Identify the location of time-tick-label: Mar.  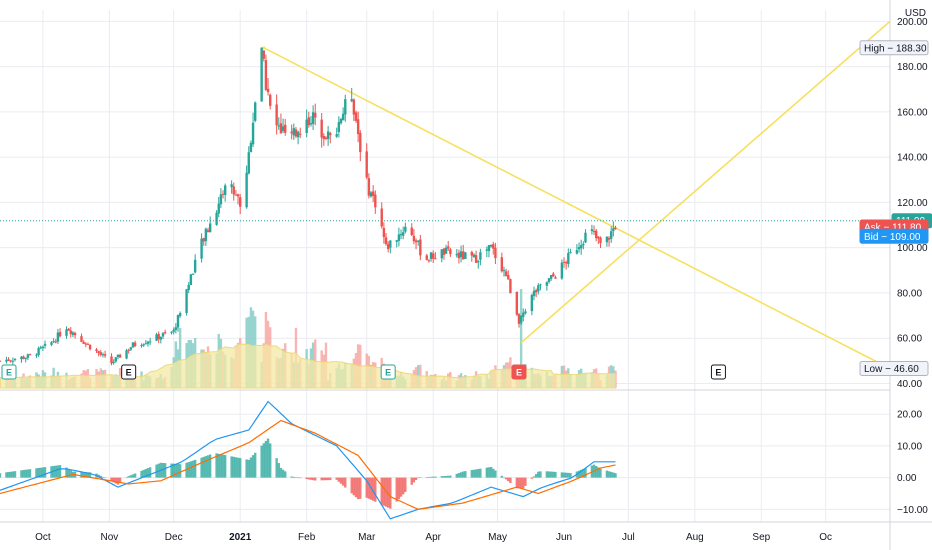
(367, 537).